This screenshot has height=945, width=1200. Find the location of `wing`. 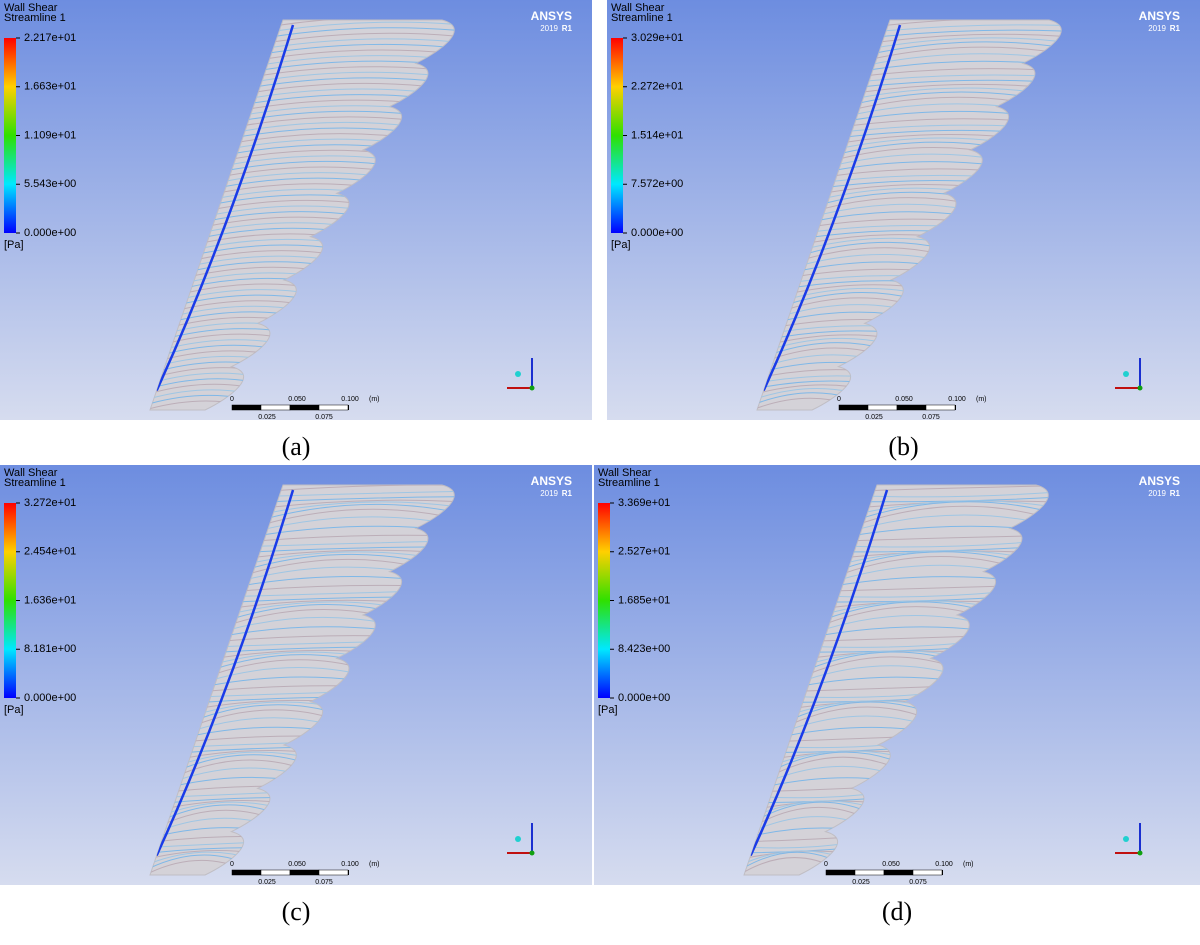

wing is located at coordinates (896, 680).